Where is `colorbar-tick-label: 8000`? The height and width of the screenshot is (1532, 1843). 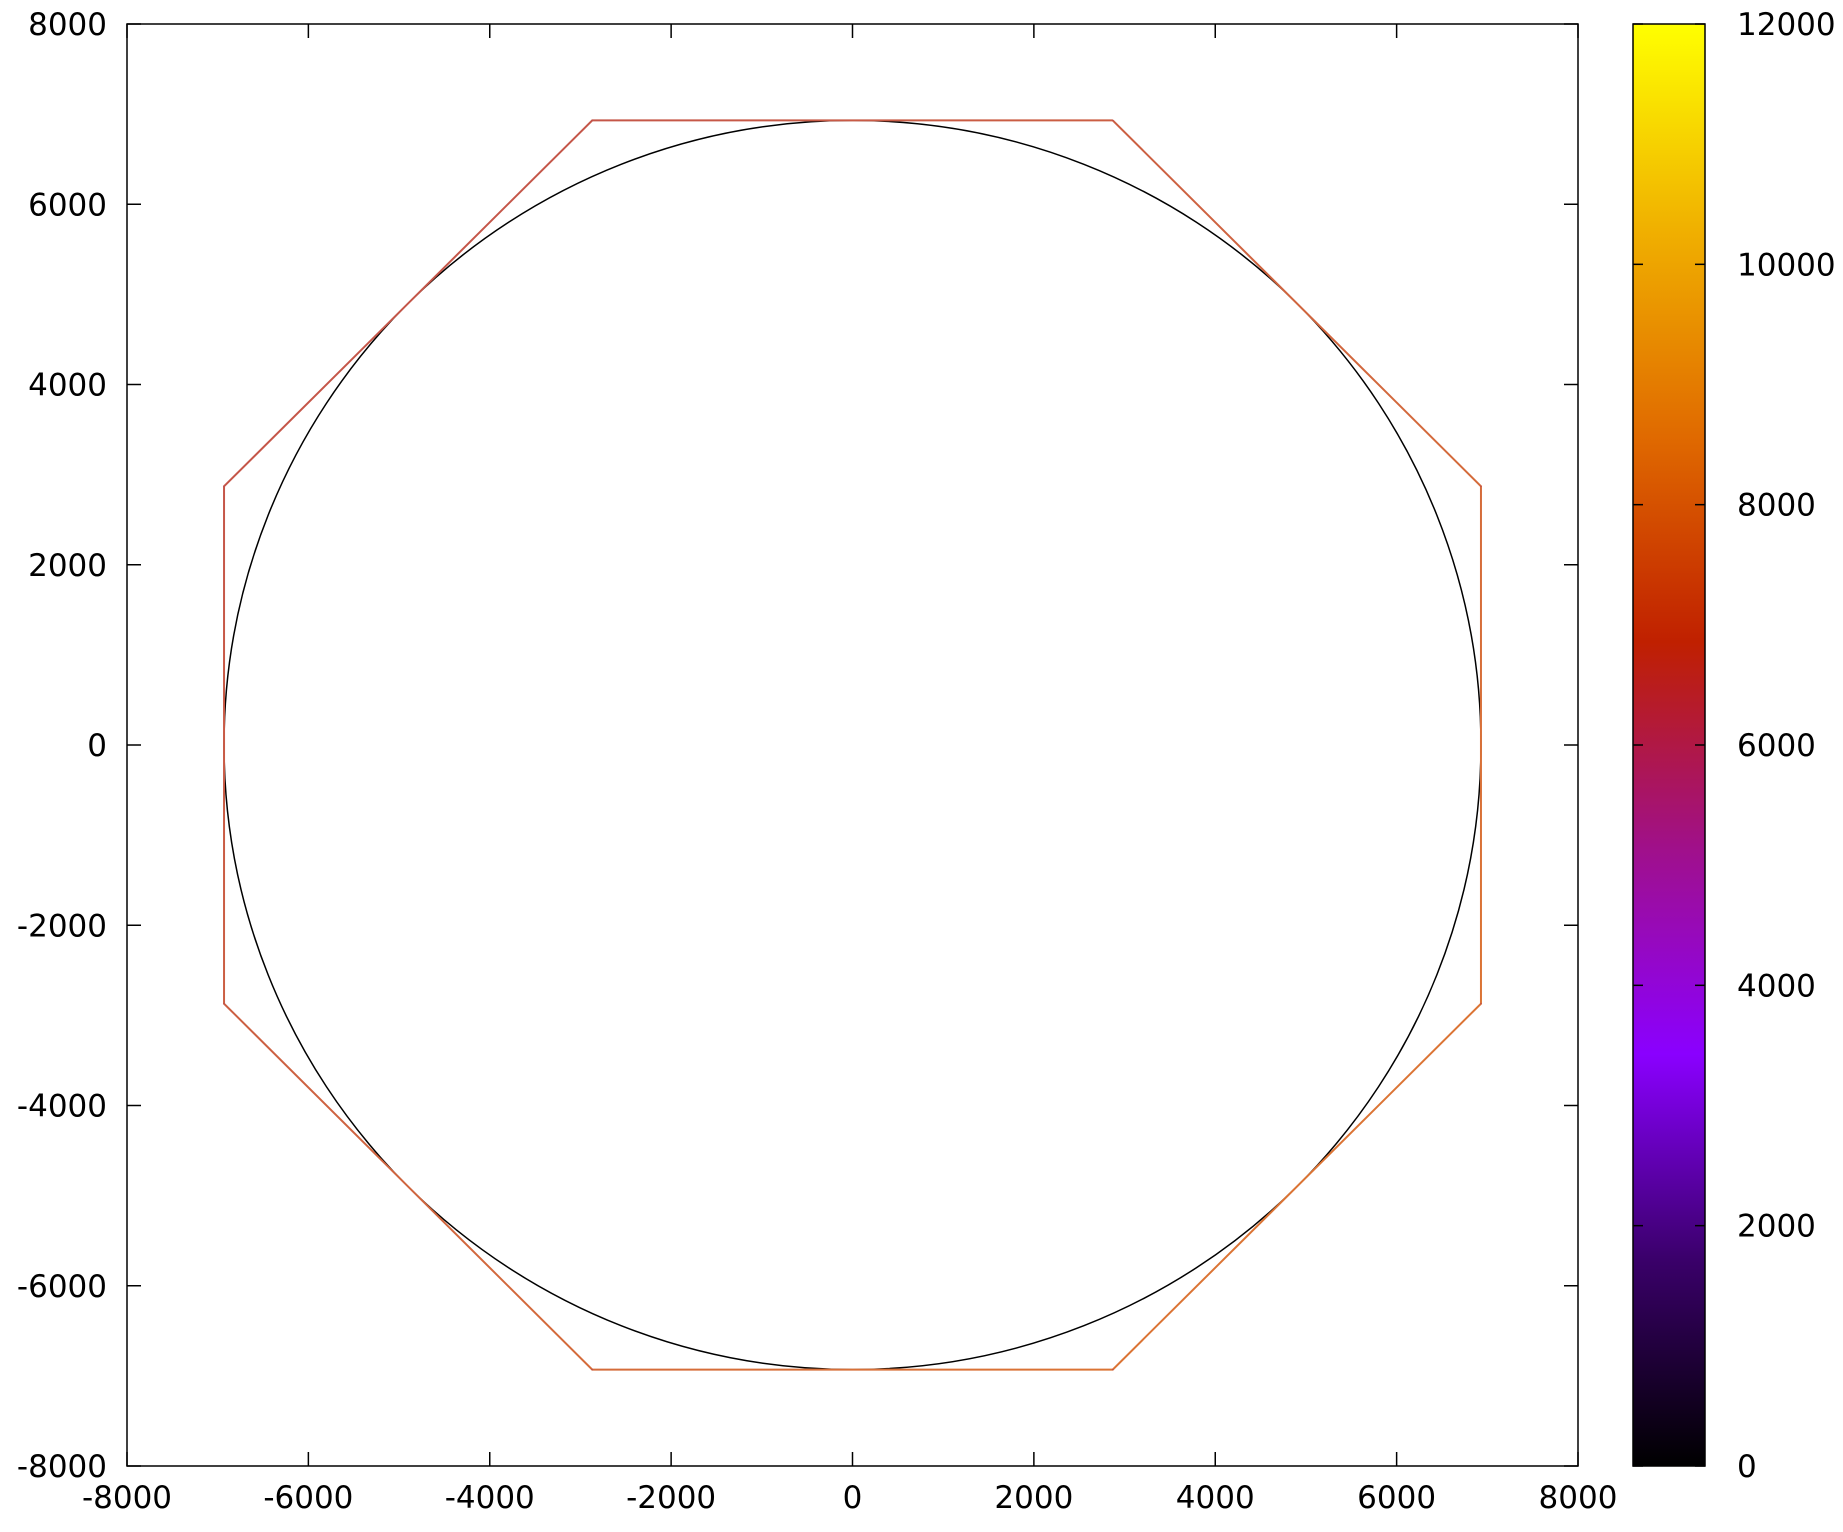 colorbar-tick-label: 8000 is located at coordinates (1776, 506).